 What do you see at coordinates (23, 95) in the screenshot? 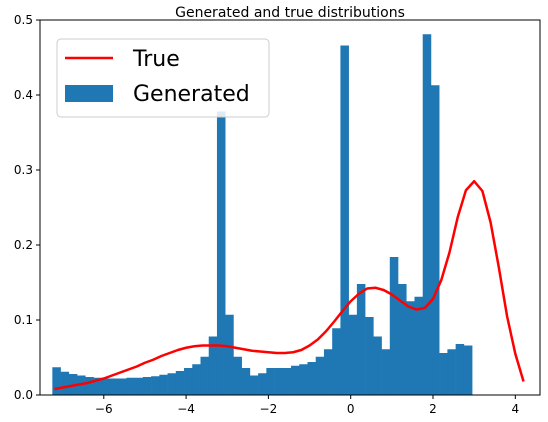
I see `y-tick-label: 0.4` at bounding box center [23, 95].